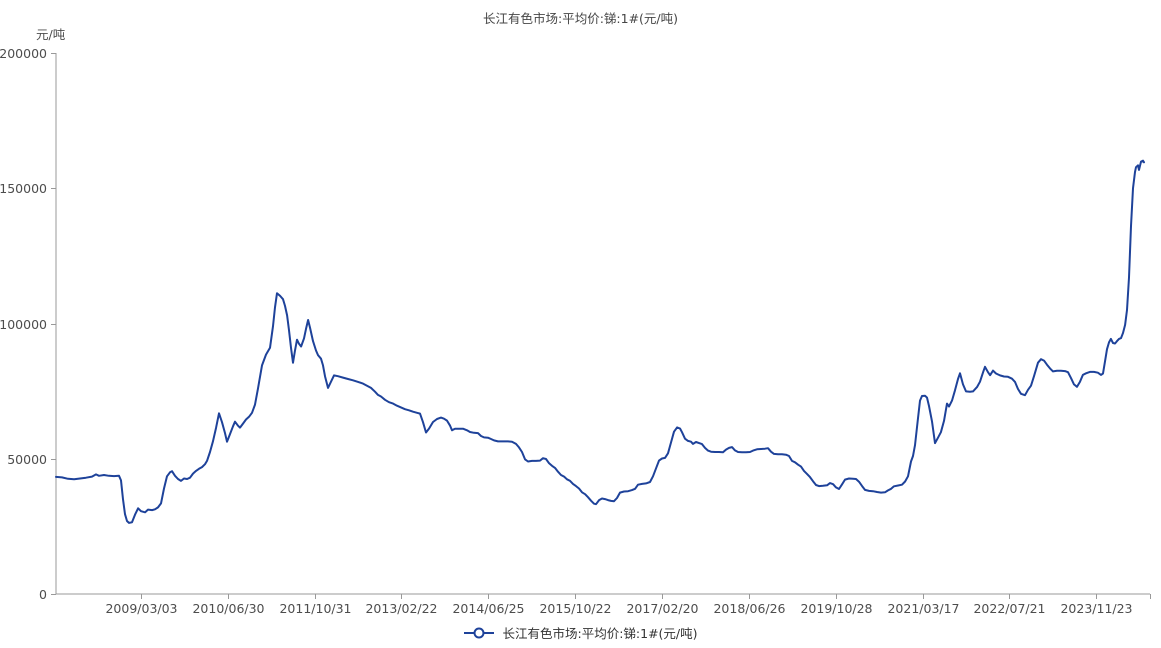 The height and width of the screenshot is (648, 1161). What do you see at coordinates (479, 632) in the screenshot?
I see `line-series-legend-icon` at bounding box center [479, 632].